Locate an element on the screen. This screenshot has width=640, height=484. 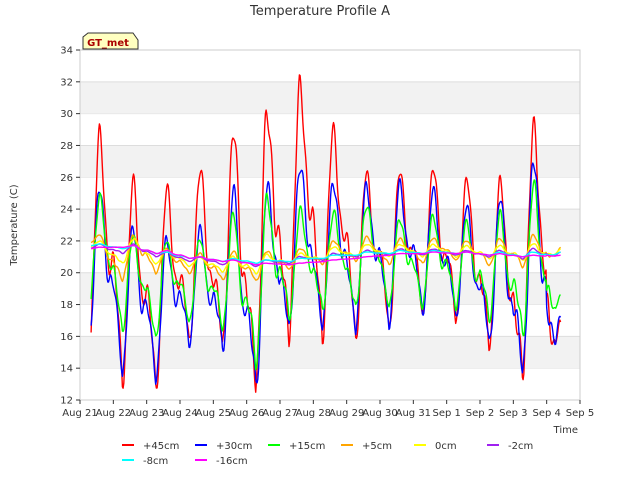
series-line-minus-16cm is located at coordinates (325, 255).